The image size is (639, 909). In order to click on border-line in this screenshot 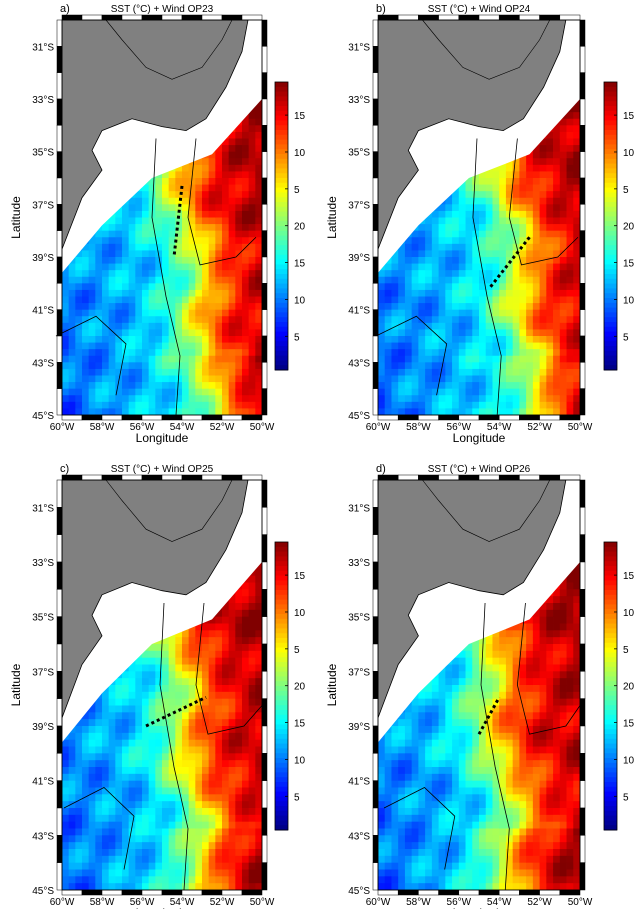, I will do `click(169, 510)`.